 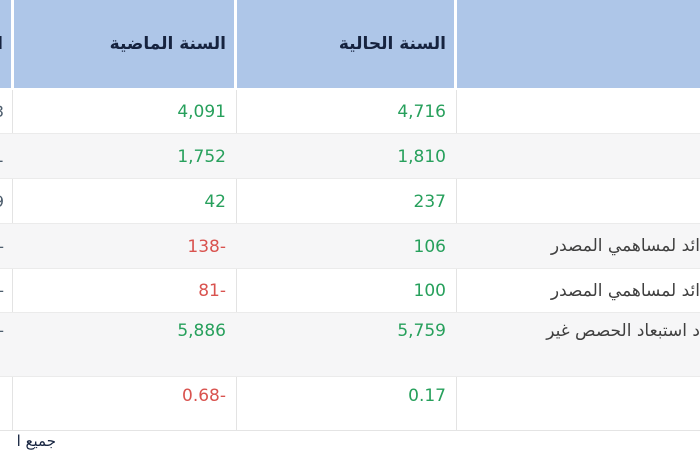 What do you see at coordinates (201, 331) in the screenshot?
I see `value-text: 5,886` at bounding box center [201, 331].